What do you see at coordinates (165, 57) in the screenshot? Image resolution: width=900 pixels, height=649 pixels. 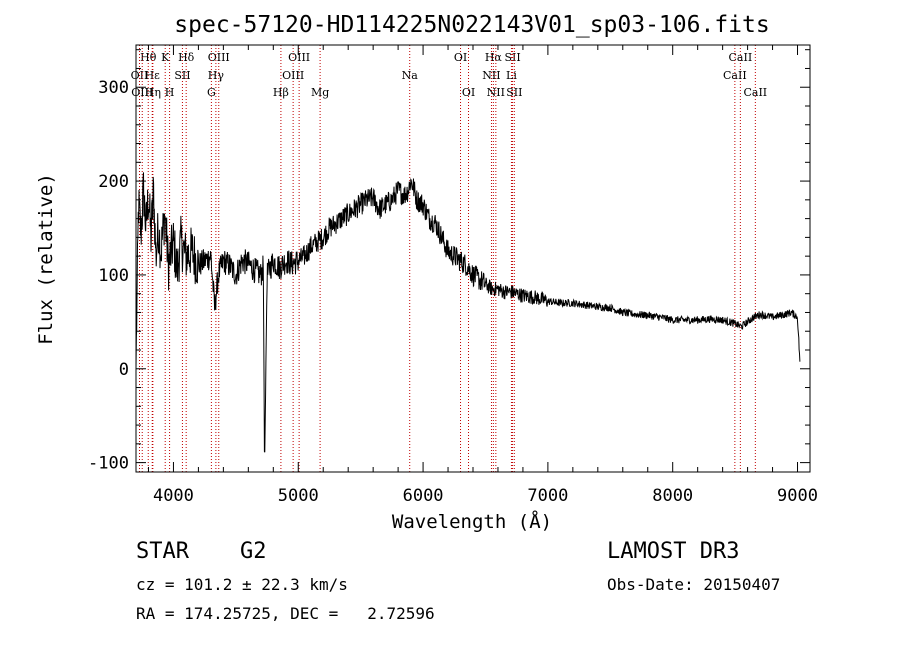 I see `spectral-line-label: K` at bounding box center [165, 57].